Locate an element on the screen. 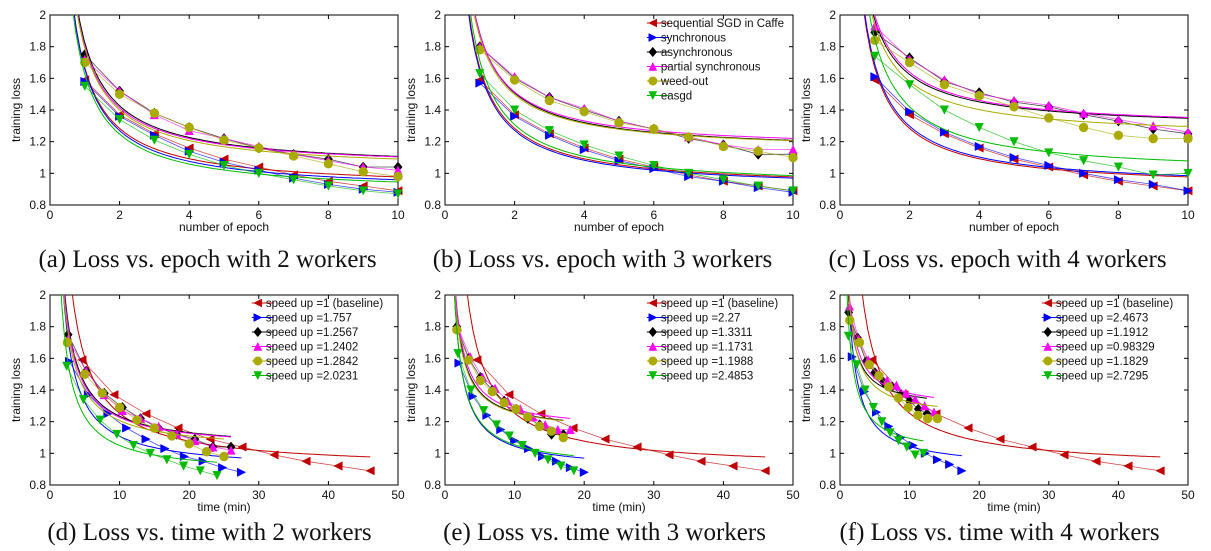 The height and width of the screenshot is (551, 1211). legend-label: speed up =2.27 is located at coordinates (701, 319).